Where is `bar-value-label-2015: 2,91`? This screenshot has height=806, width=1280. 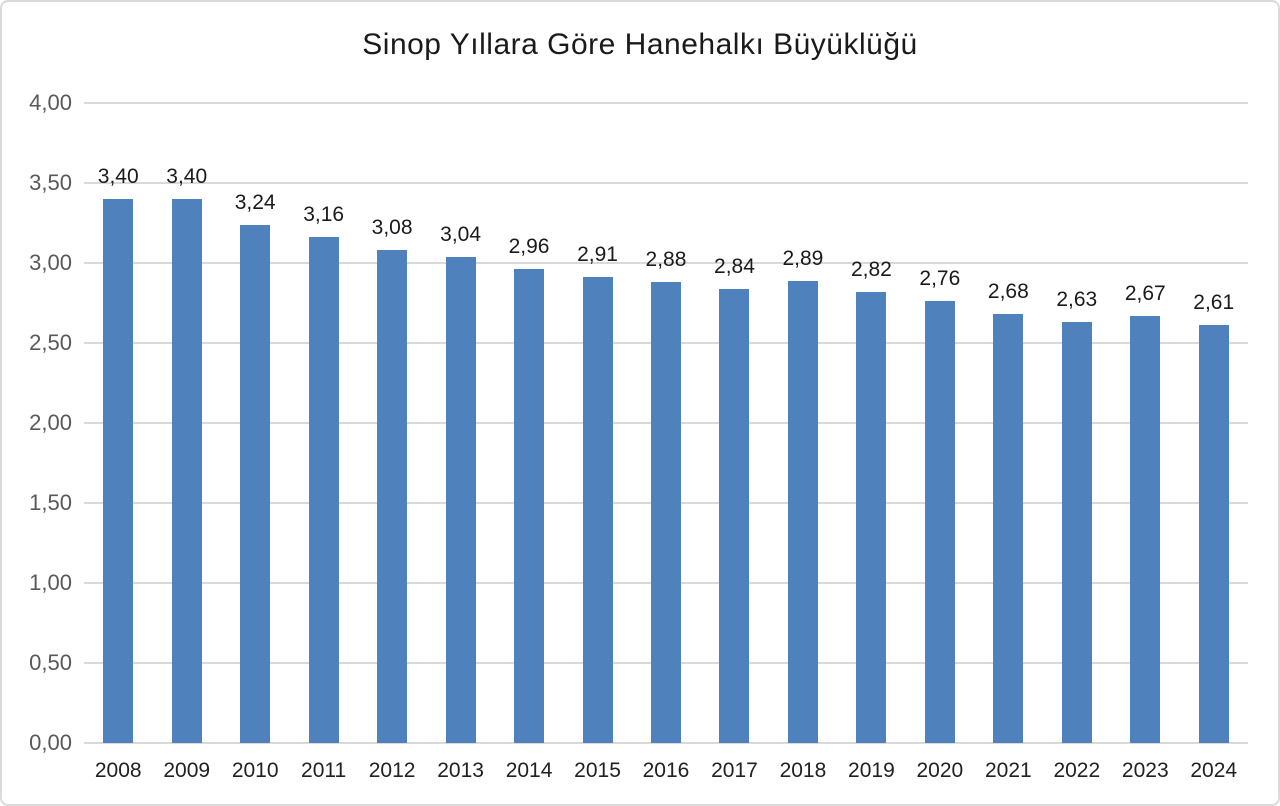 bar-value-label-2015: 2,91 is located at coordinates (597, 255).